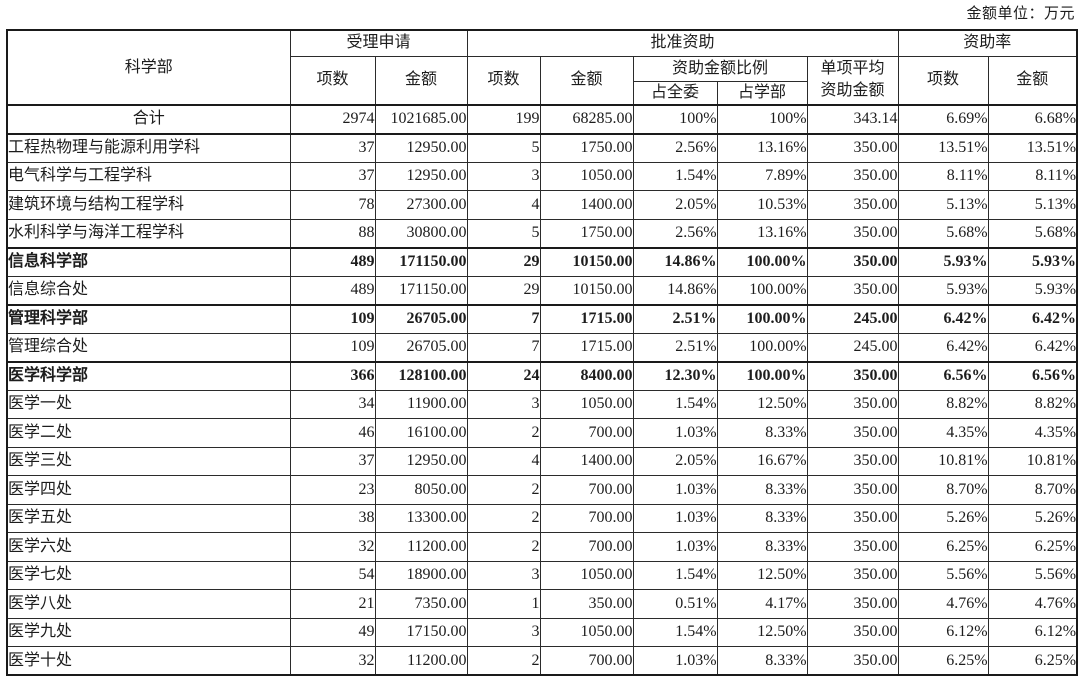  What do you see at coordinates (421, 604) in the screenshot?
I see `cell-accepted-amount: 7350.00` at bounding box center [421, 604].